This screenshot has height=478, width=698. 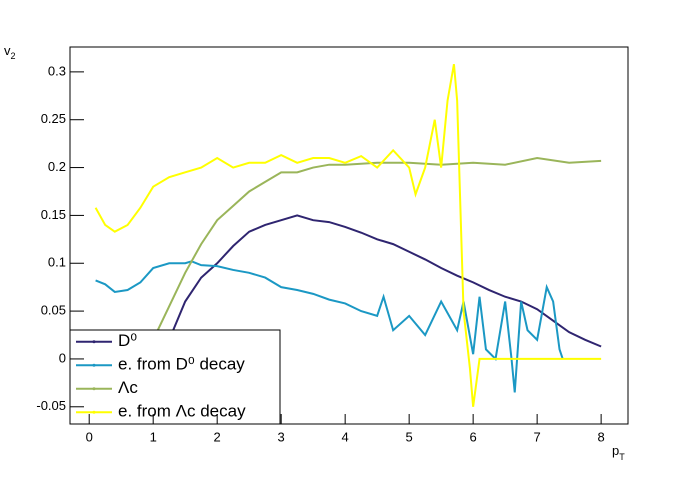 What do you see at coordinates (89, 436) in the screenshot?
I see `x-tick-label: 0` at bounding box center [89, 436].